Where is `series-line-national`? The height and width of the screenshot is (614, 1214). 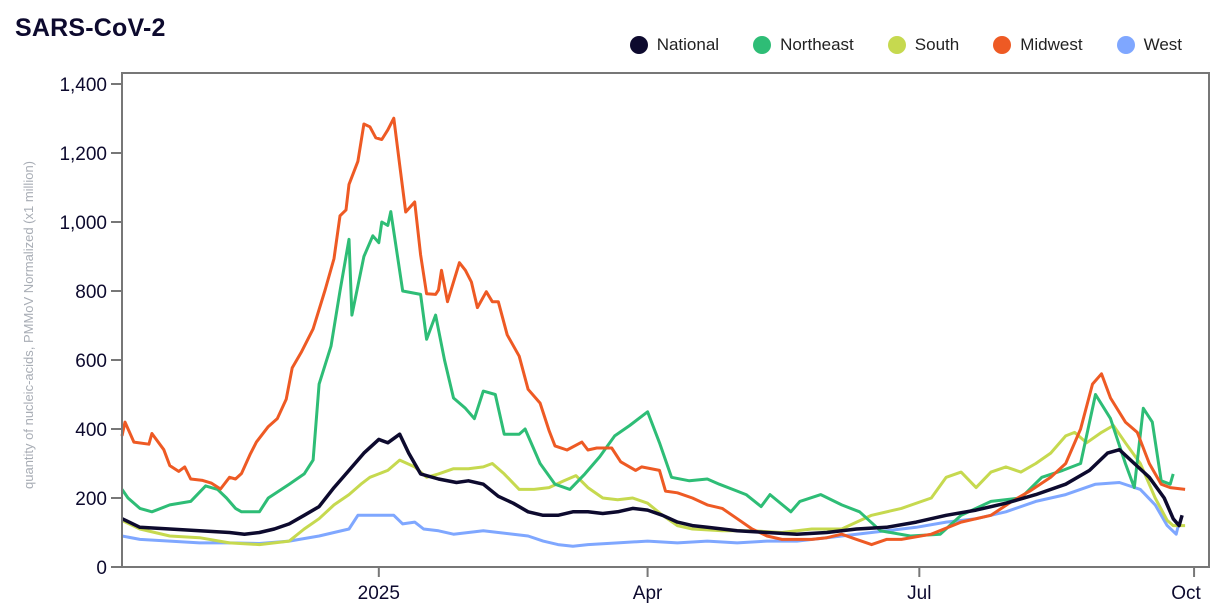 series-line-national is located at coordinates (652, 484).